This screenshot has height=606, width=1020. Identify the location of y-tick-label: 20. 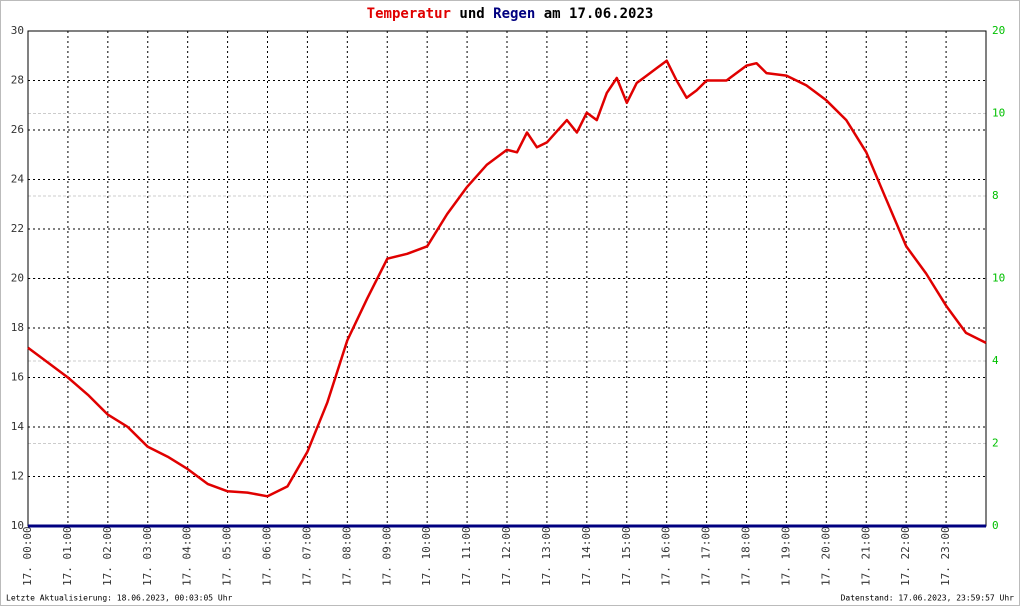
(17, 278).